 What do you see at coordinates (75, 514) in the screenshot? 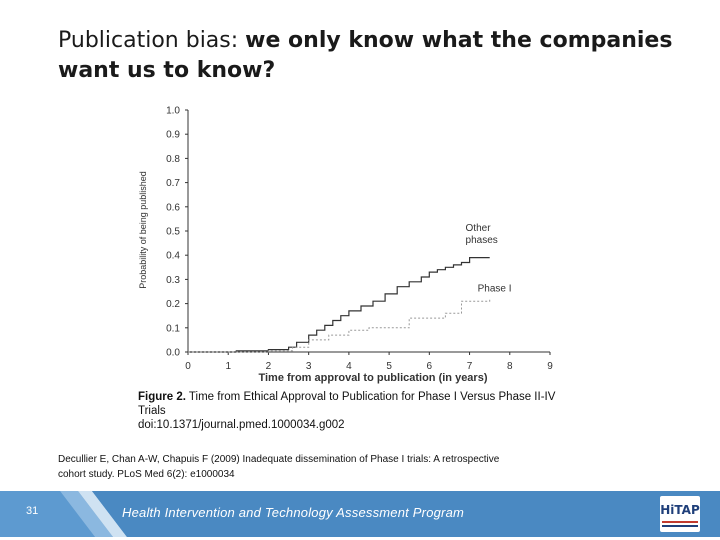
I see `footer-decoration` at bounding box center [75, 514].